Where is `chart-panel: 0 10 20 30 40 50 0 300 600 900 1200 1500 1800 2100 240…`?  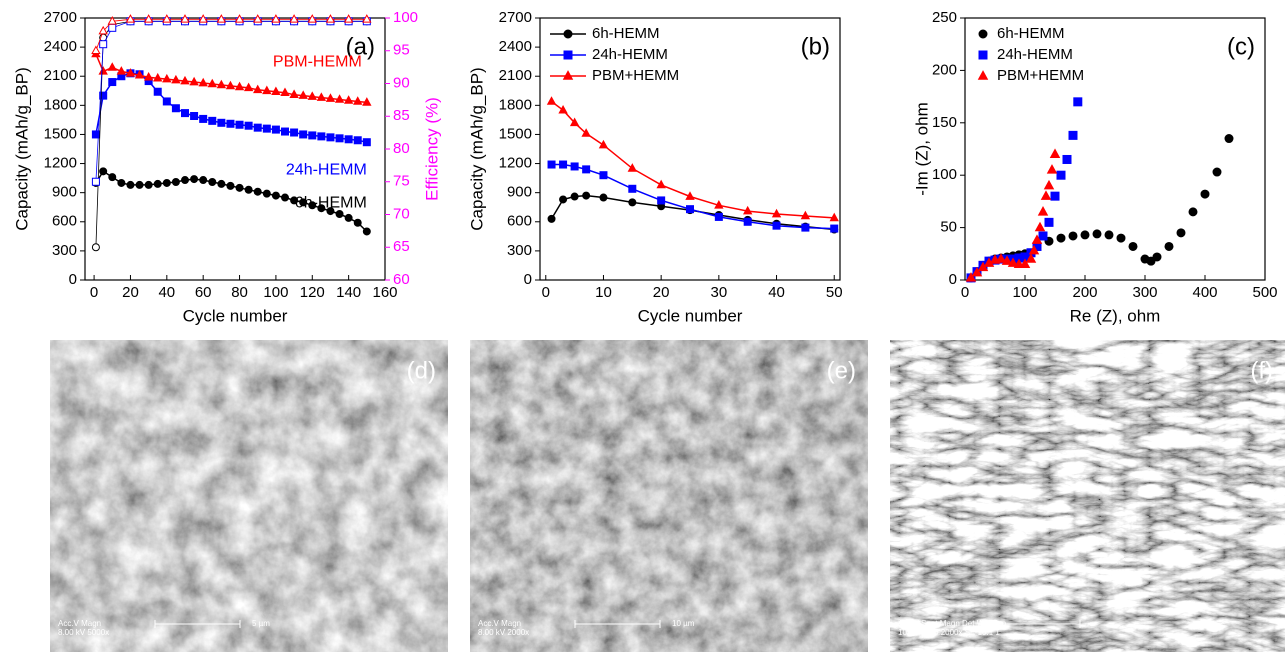 chart-panel: 0 10 20 30 40 50 0 300 600 900 1200 1500 1800 2100 240… is located at coordinates (654, 167).